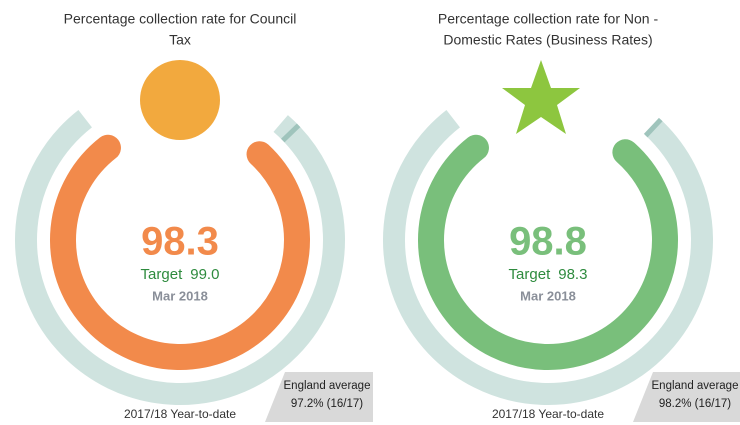 The height and width of the screenshot is (425, 740). Describe the element at coordinates (572, 274) in the screenshot. I see `target-value: 98.3` at that location.